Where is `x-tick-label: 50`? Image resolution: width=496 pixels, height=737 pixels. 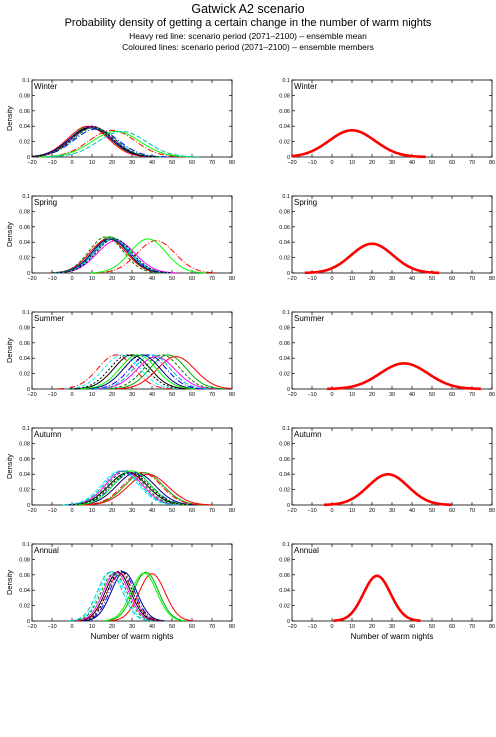
x-tick-label: 50 is located at coordinates (432, 511).